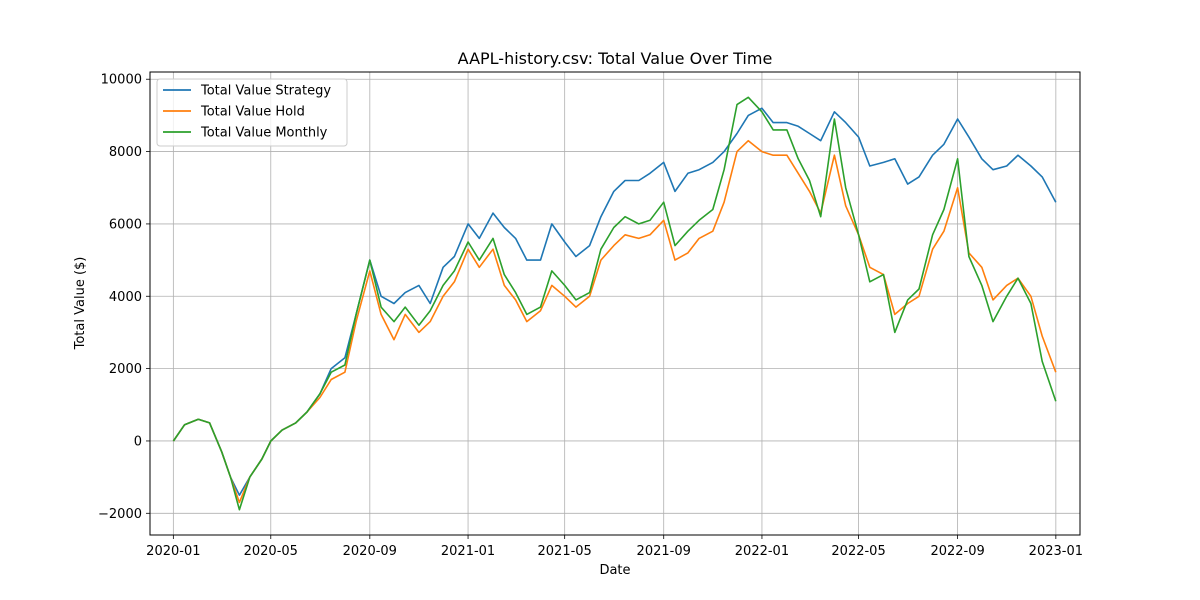  What do you see at coordinates (664, 551) in the screenshot?
I see `x-tick-label: 2021-09` at bounding box center [664, 551].